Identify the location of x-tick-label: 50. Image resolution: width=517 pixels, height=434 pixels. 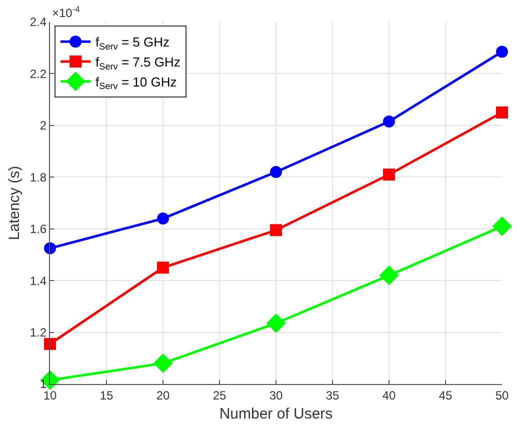
(502, 395).